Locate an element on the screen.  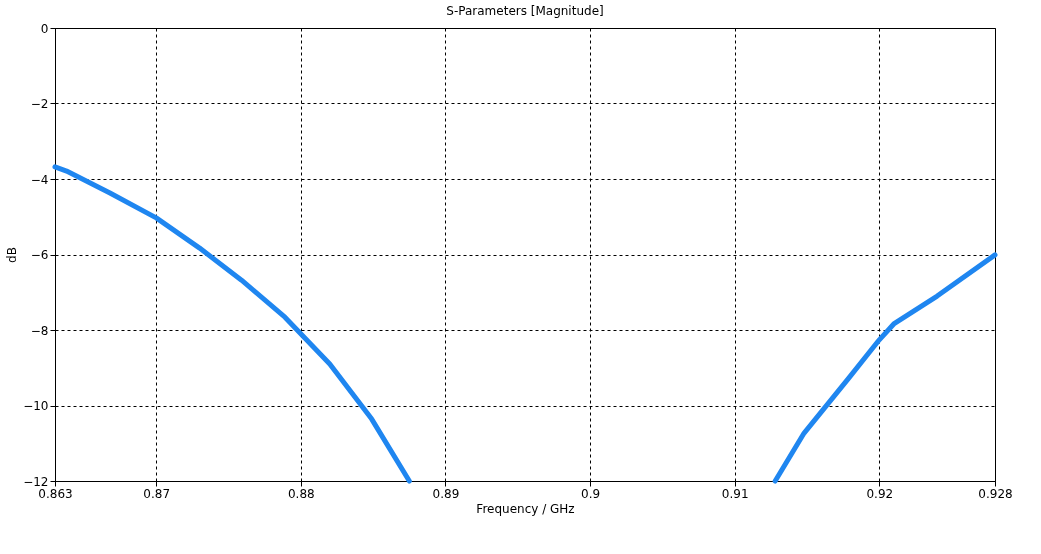
y-tick-label: −6 is located at coordinates (39, 255).